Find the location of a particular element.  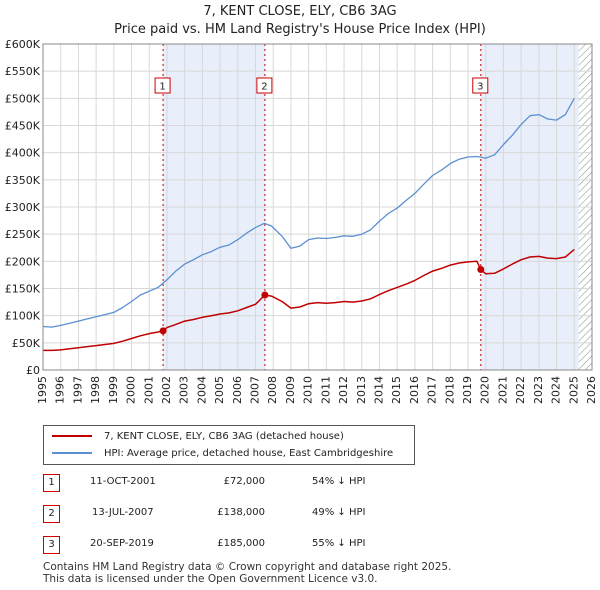

x-tick-label: 2018 is located at coordinates (449, 390).